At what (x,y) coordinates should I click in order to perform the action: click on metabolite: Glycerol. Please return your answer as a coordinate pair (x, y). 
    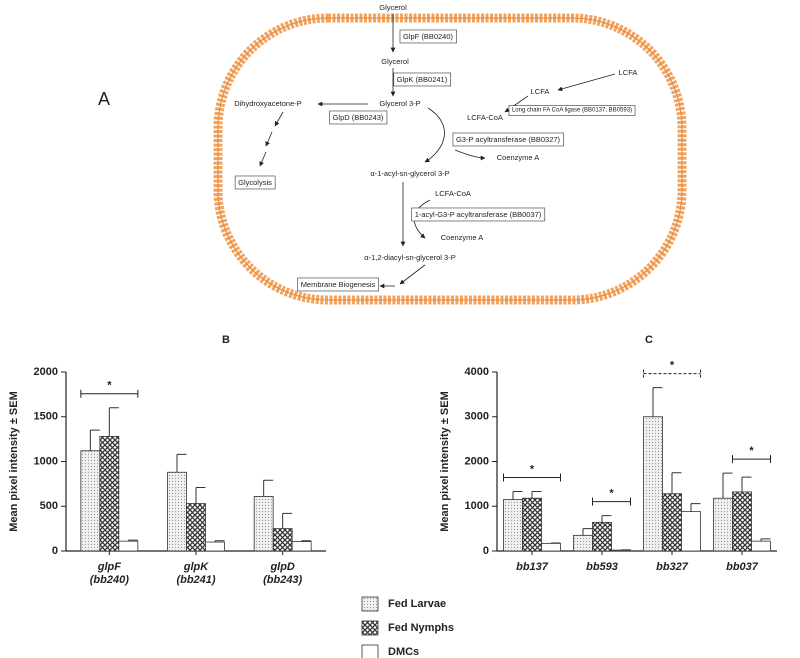
    Looking at the image, I should click on (393, 7).